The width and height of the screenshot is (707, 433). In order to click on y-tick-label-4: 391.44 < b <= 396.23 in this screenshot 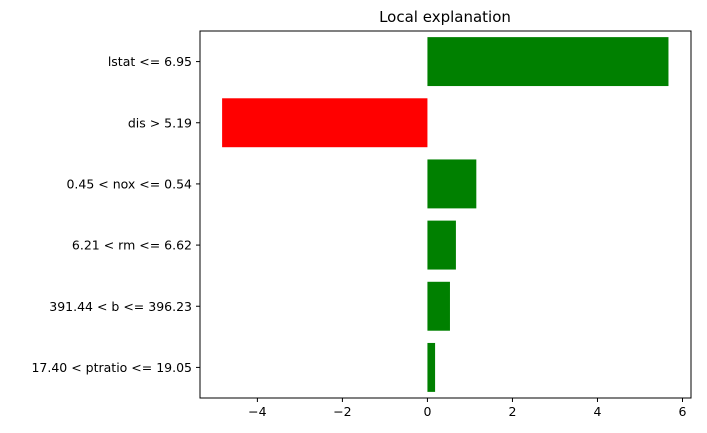, I will do `click(120, 306)`.